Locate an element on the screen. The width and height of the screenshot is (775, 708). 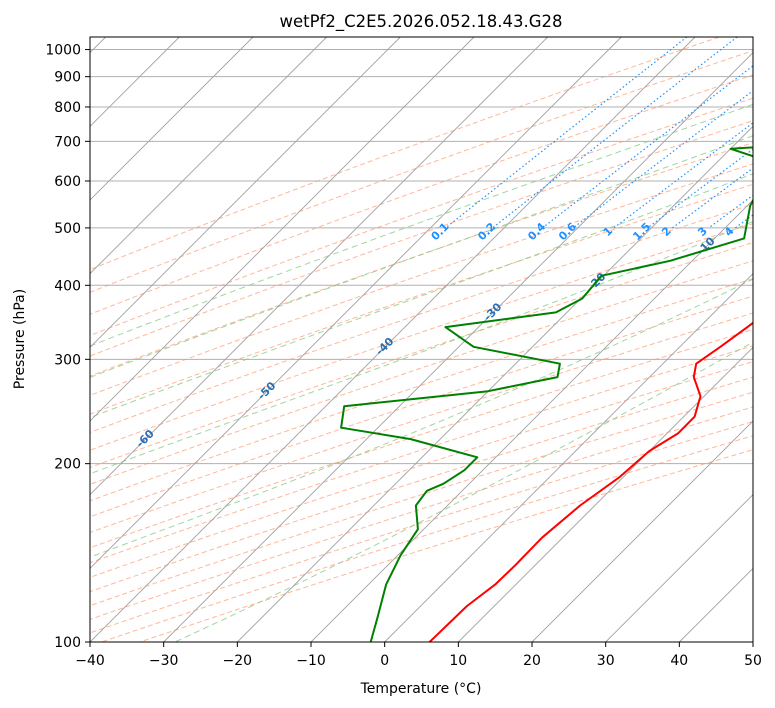
chart-title: wetPf2_C2E5.2026.052.18.43.G28 is located at coordinates (420, 22).